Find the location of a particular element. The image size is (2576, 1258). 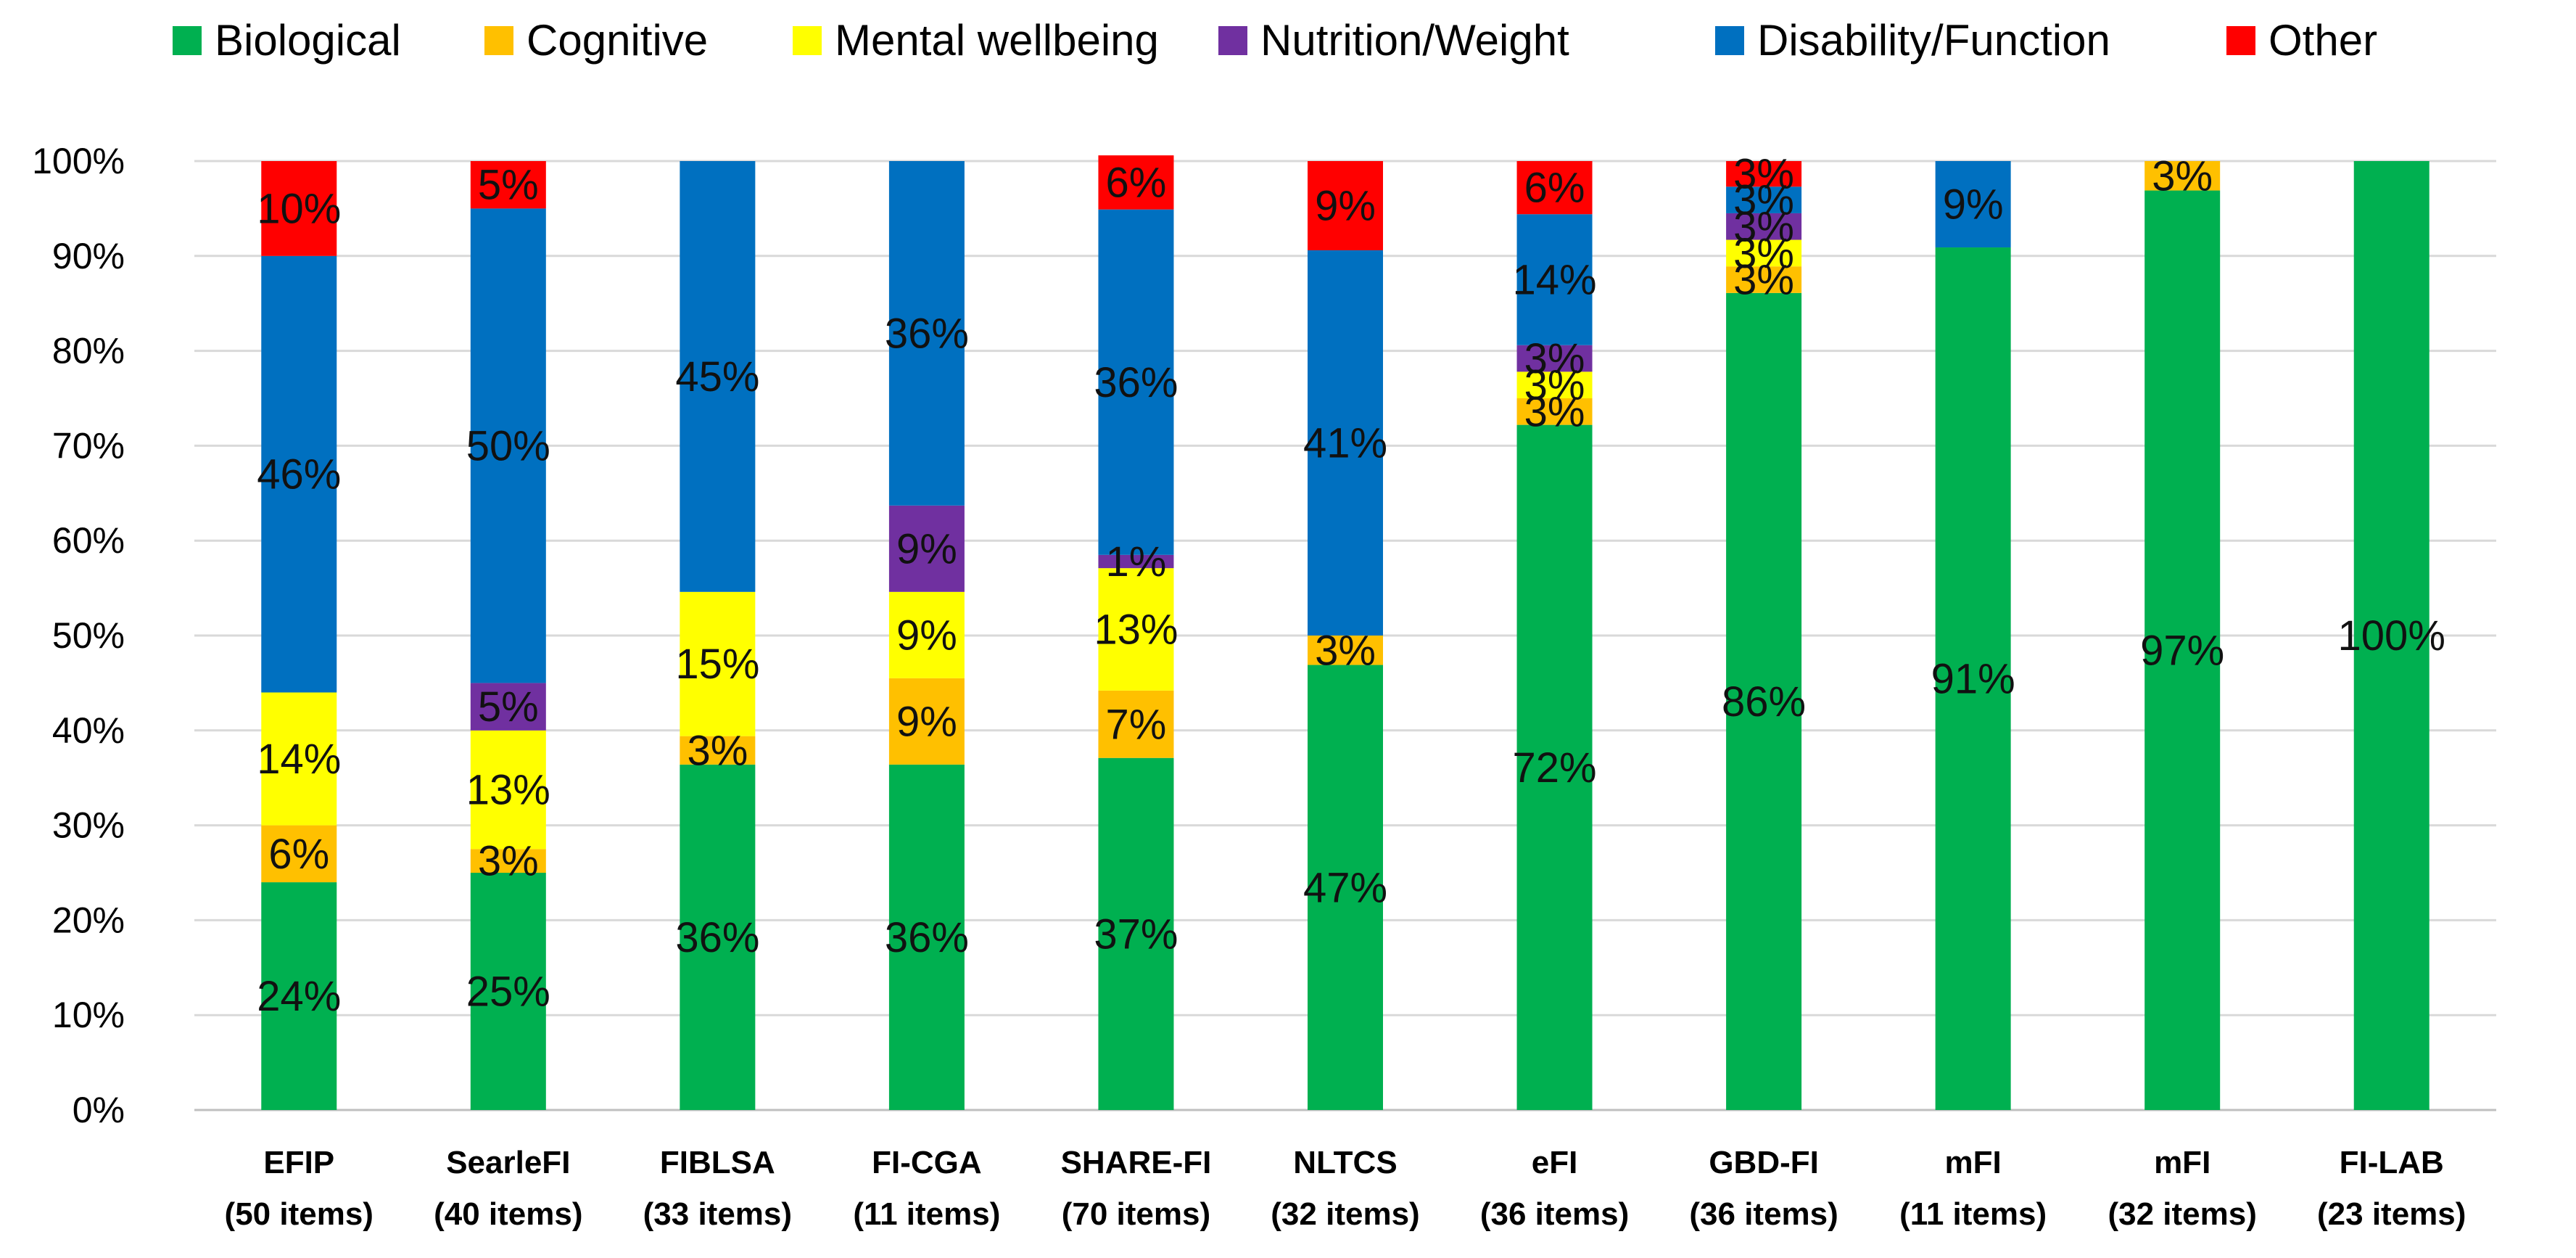

data-label: 14% is located at coordinates (1554, 280).